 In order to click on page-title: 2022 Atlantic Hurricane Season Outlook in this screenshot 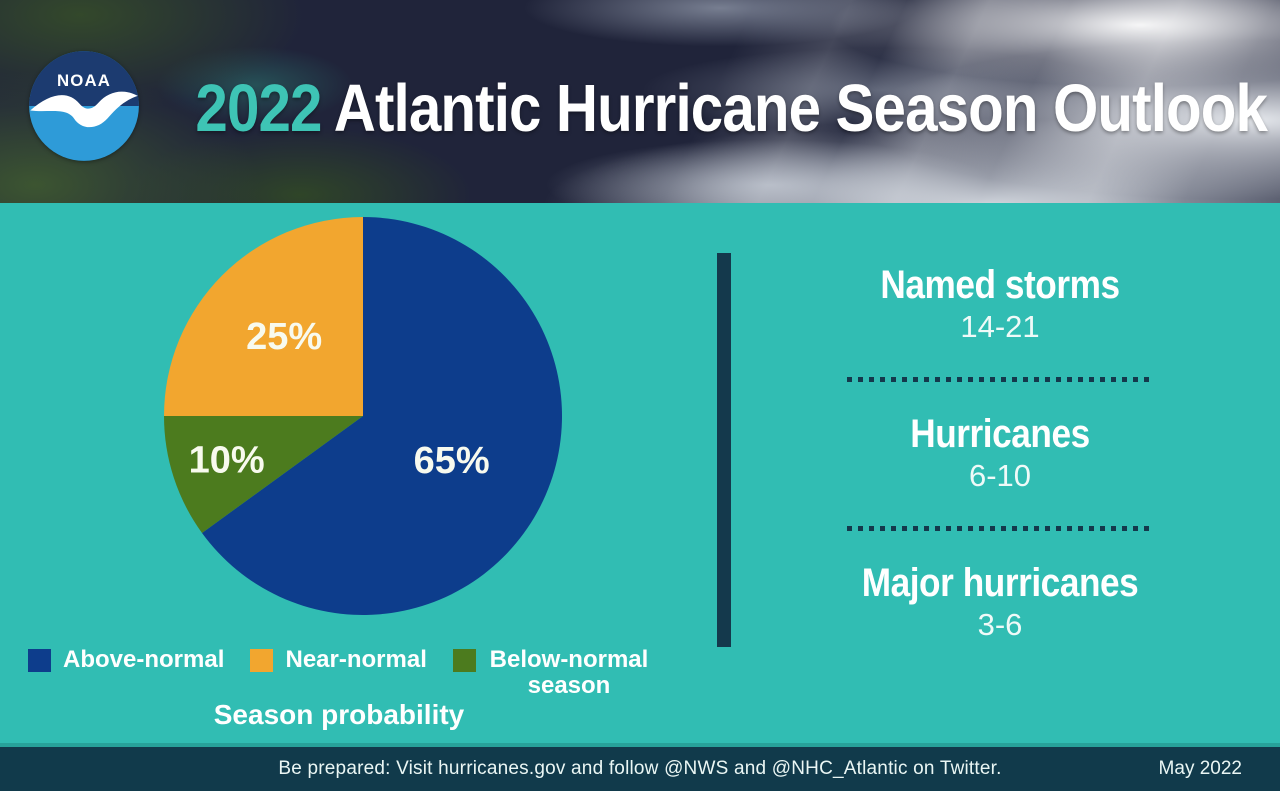, I will do `click(731, 110)`.